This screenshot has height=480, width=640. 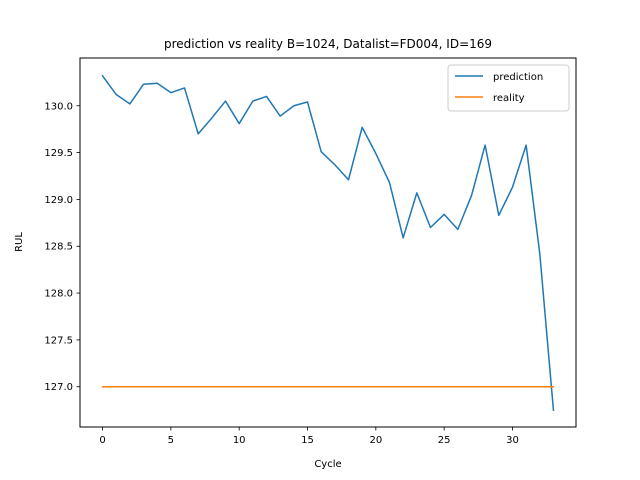 I want to click on y-tick-label: 127.5, so click(x=58, y=340).